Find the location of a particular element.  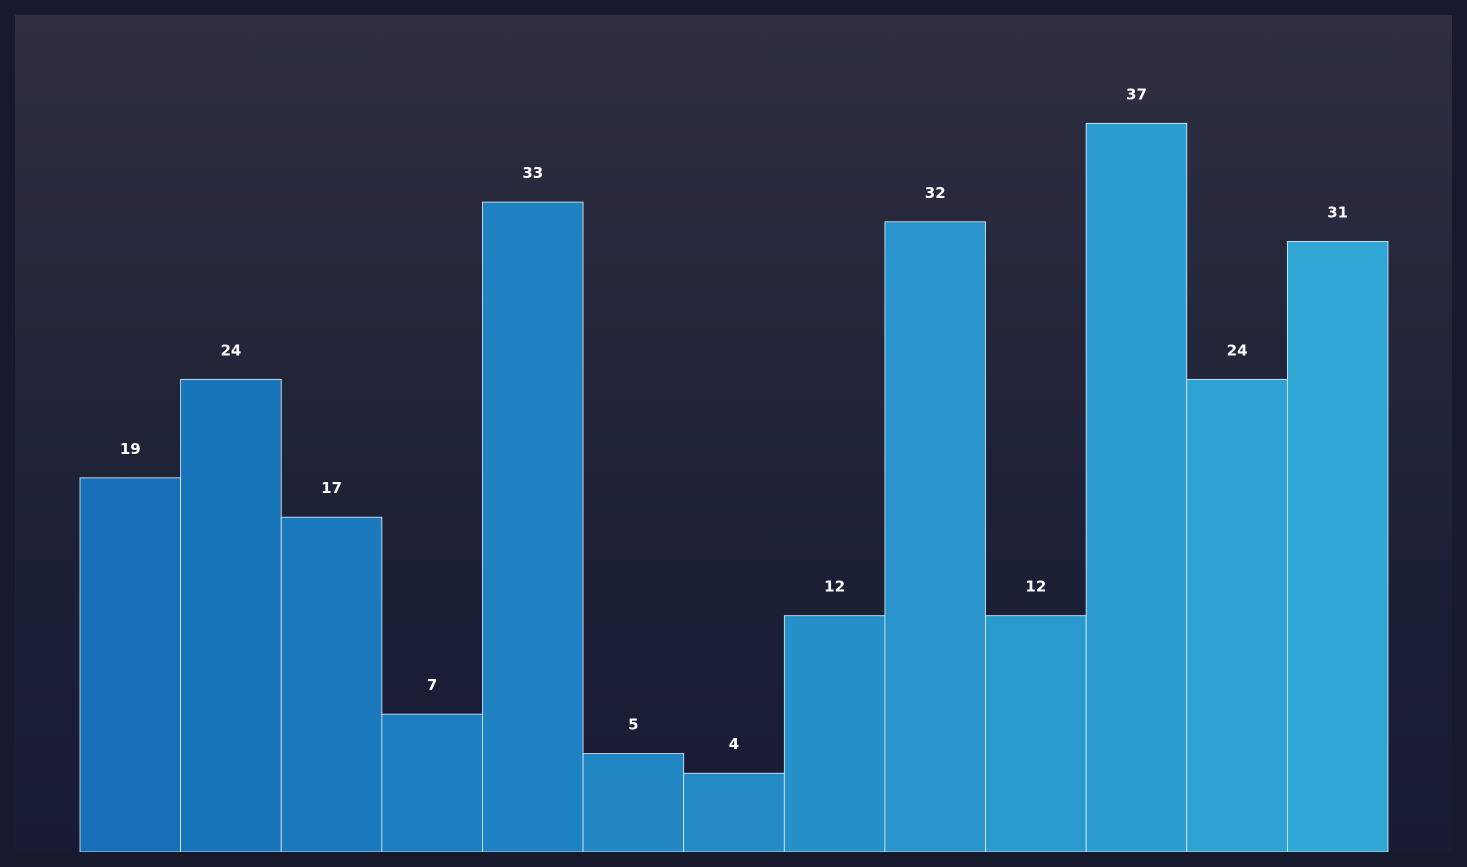

bar-value-label-1: 19 is located at coordinates (130, 449).